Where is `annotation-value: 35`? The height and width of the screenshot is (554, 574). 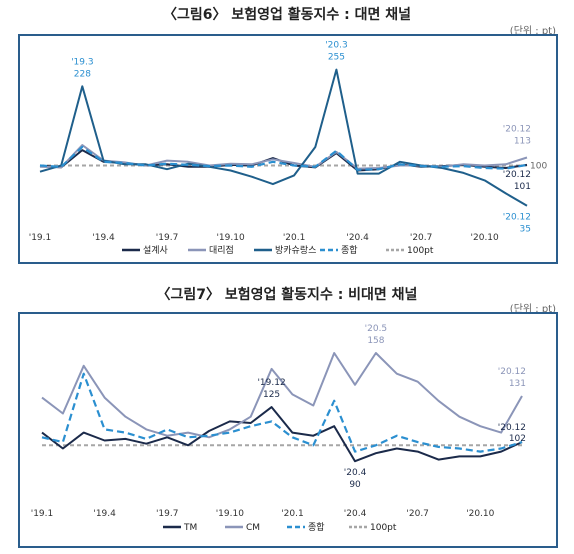
annotation-value: 35 is located at coordinates (525, 230).